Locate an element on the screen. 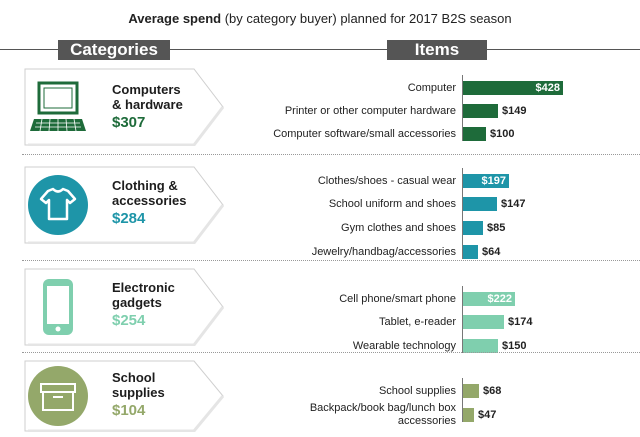 The width and height of the screenshot is (640, 437). tshirt-icon is located at coordinates (58, 205).